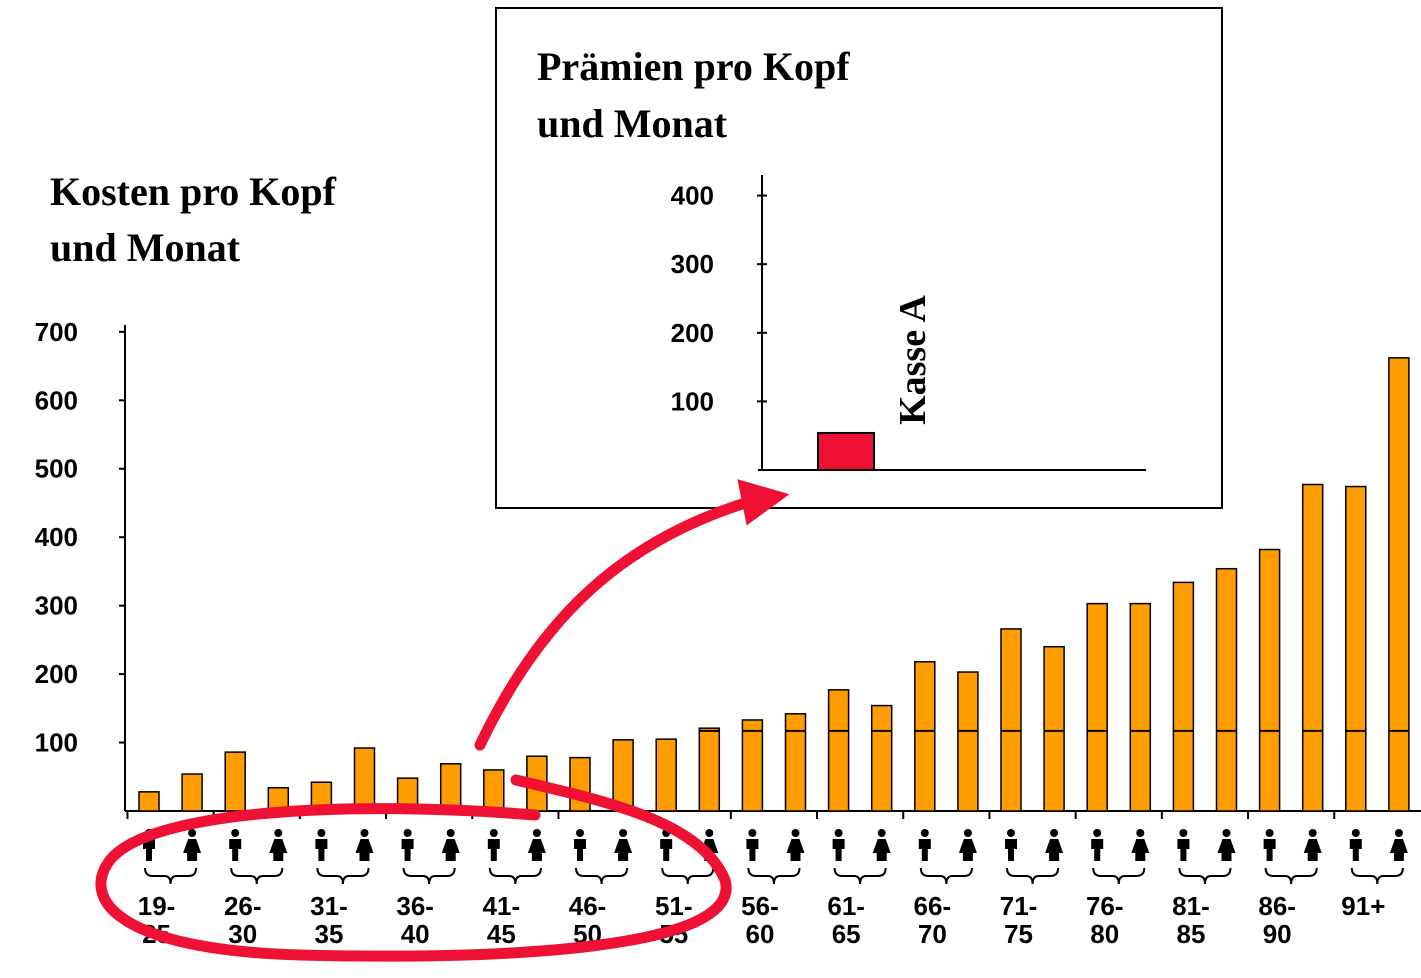 The width and height of the screenshot is (1421, 978). What do you see at coordinates (846, 906) in the screenshot?
I see `x-tick-label: 61-` at bounding box center [846, 906].